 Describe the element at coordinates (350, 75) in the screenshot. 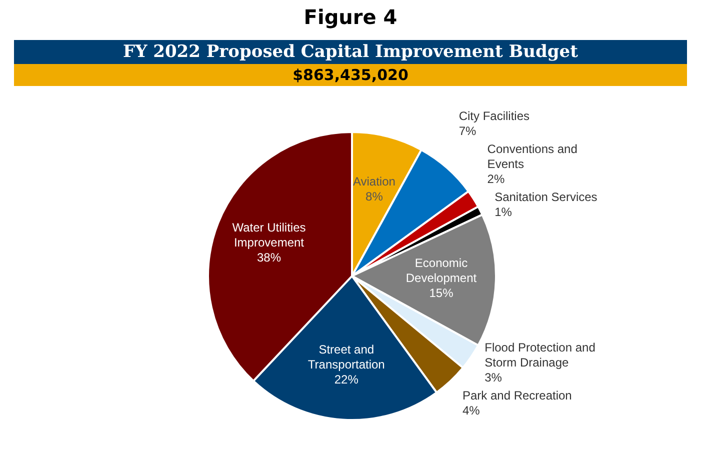

I see `text: $863,435,020` at that location.